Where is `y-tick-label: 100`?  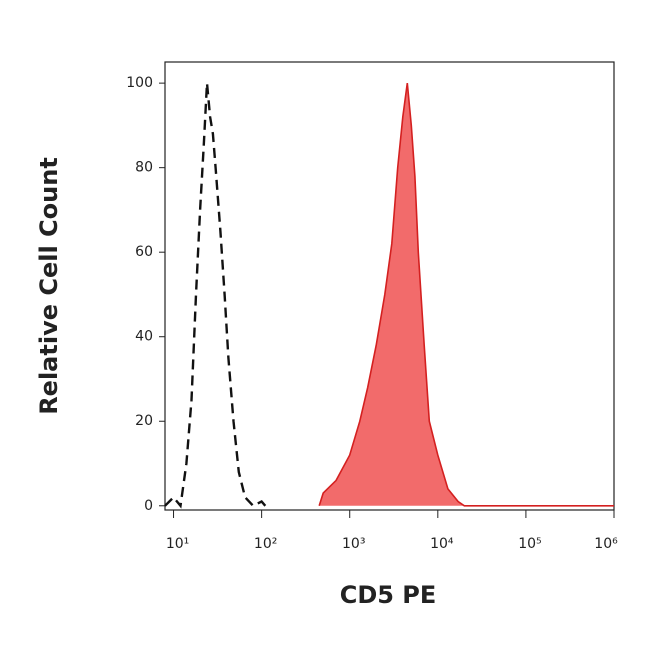
y-tick-label: 100 is located at coordinates (139, 83).